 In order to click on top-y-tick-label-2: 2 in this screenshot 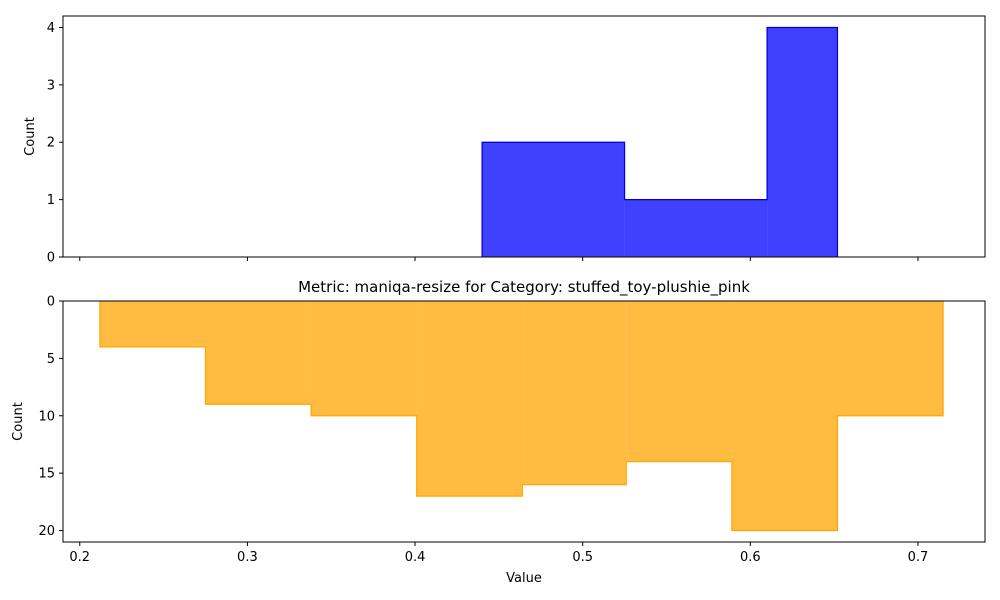, I will do `click(51, 143)`.